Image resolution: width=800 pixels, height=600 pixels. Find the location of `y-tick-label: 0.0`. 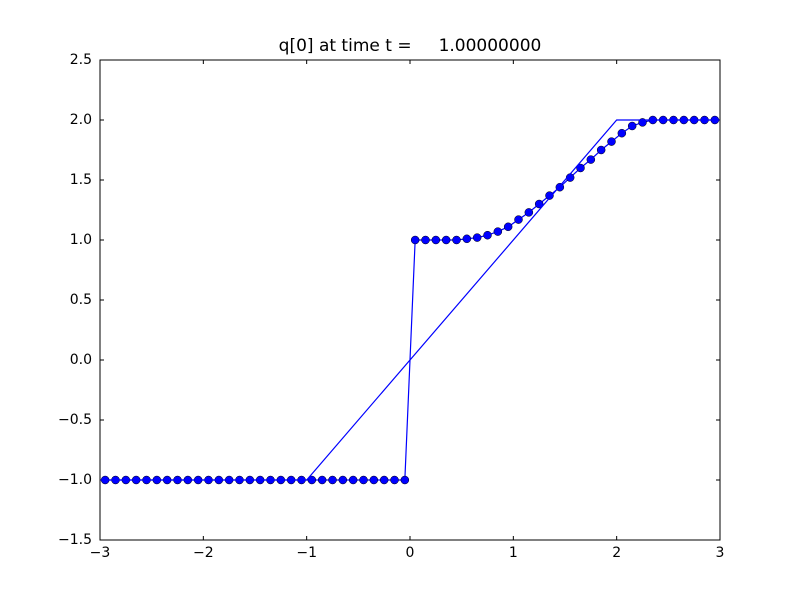

y-tick-label: 0.0 is located at coordinates (81, 360).